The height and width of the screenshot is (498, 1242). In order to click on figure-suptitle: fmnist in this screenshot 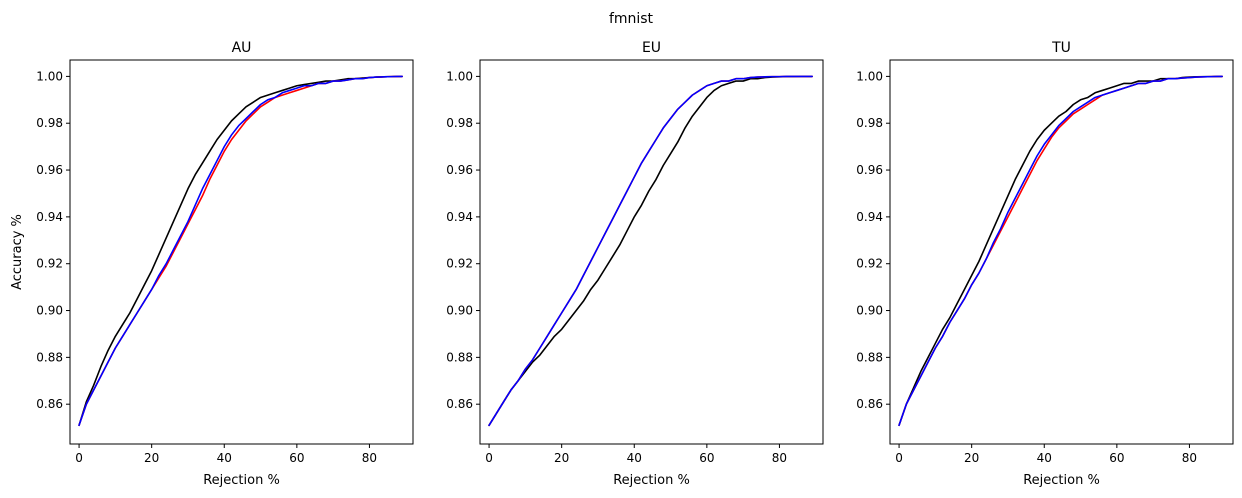, I will do `click(631, 19)`.